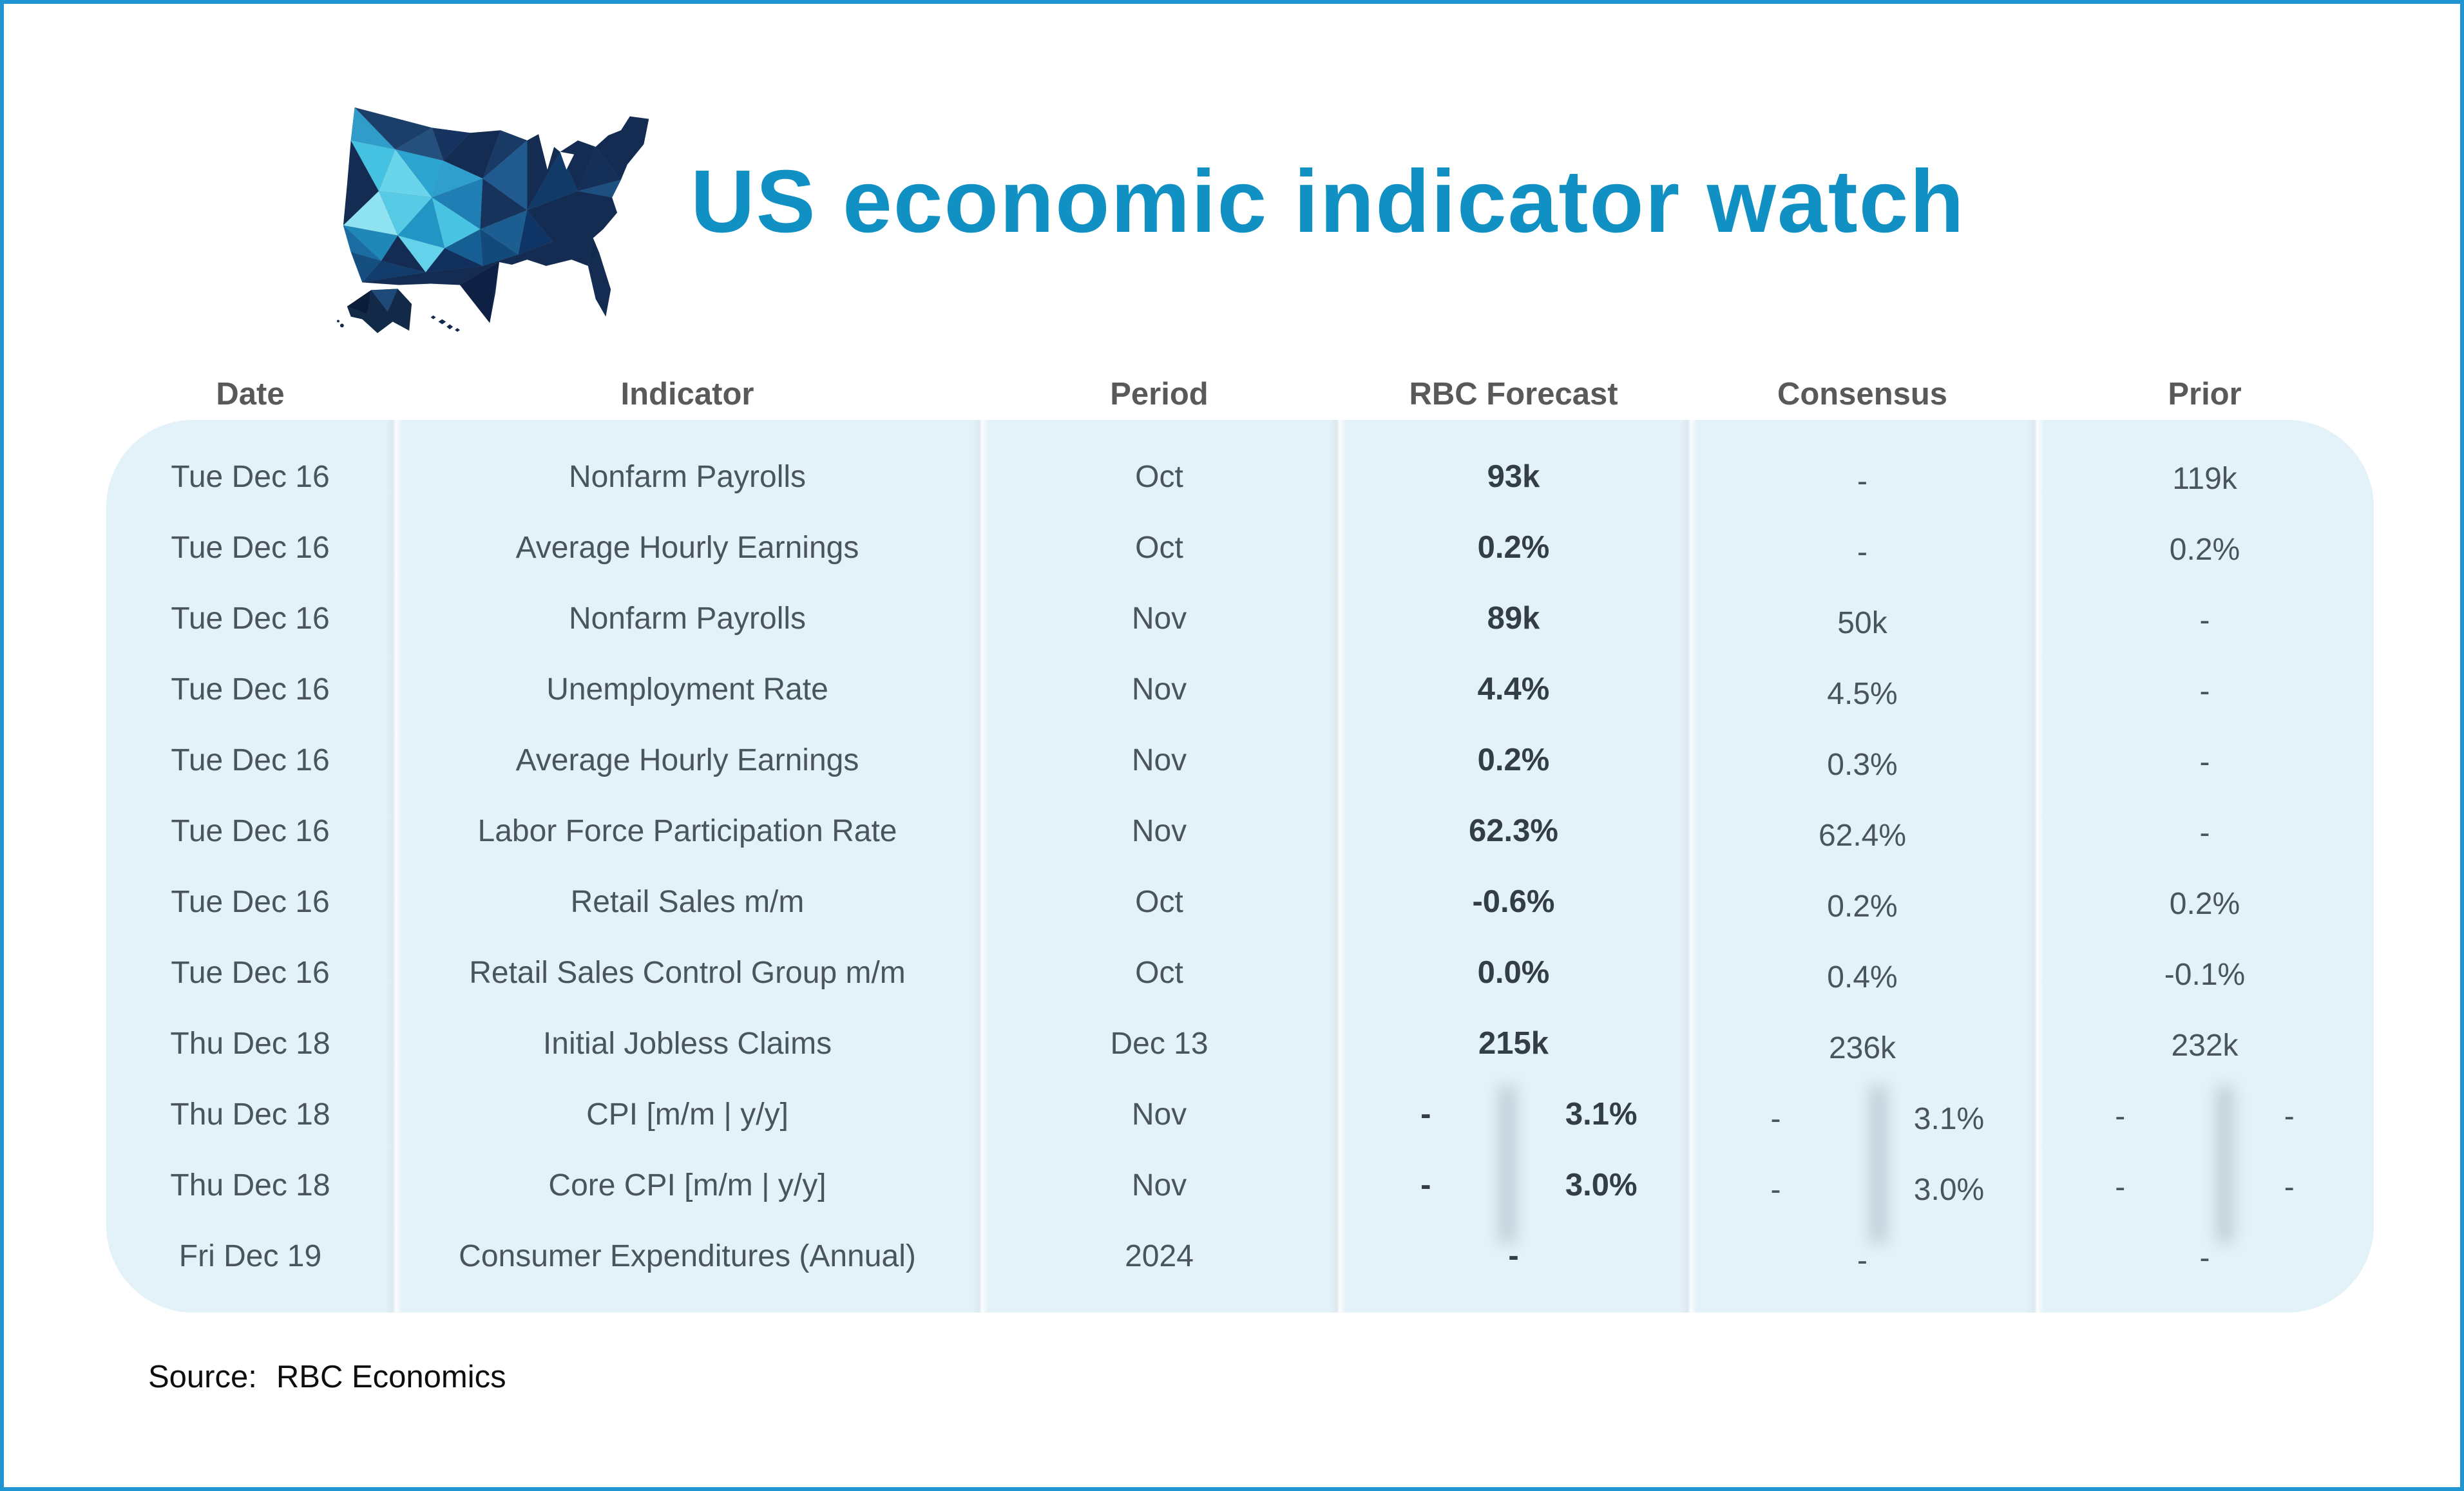 This screenshot has width=2464, height=1491. What do you see at coordinates (687, 394) in the screenshot?
I see `column-header-indicator: Indicator` at bounding box center [687, 394].